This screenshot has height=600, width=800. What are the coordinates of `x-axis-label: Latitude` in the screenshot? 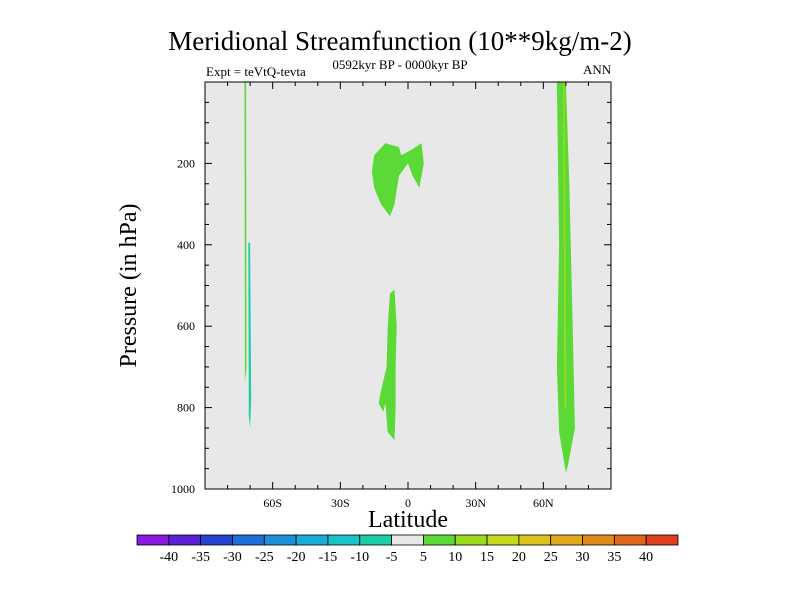 It's located at (408, 520).